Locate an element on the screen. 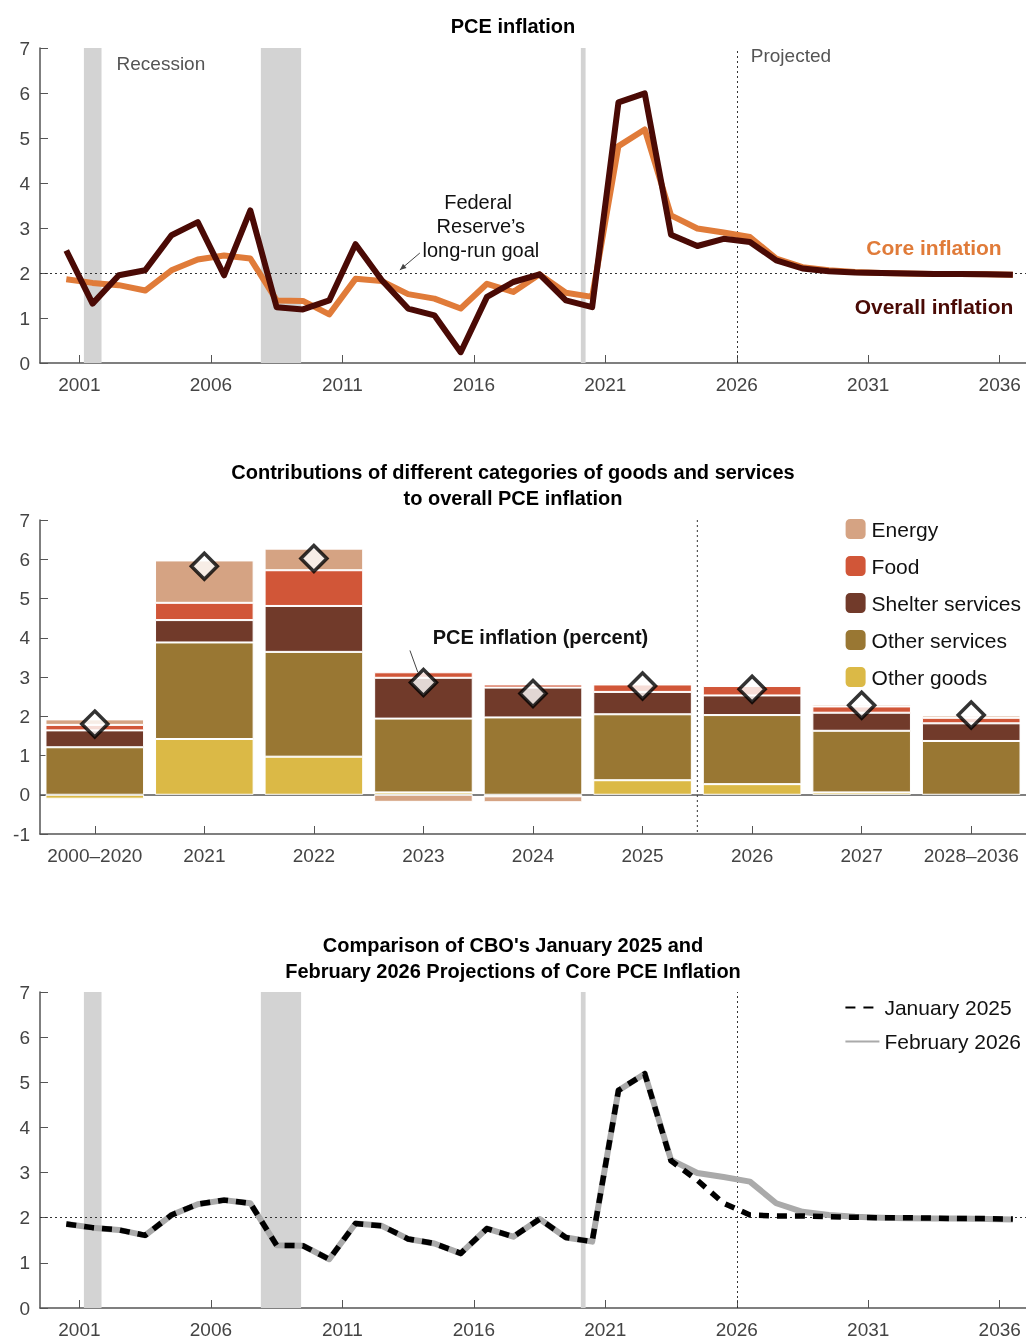 This screenshot has height=1340, width=1026. legend-label: January 2025 is located at coordinates (948, 1007).